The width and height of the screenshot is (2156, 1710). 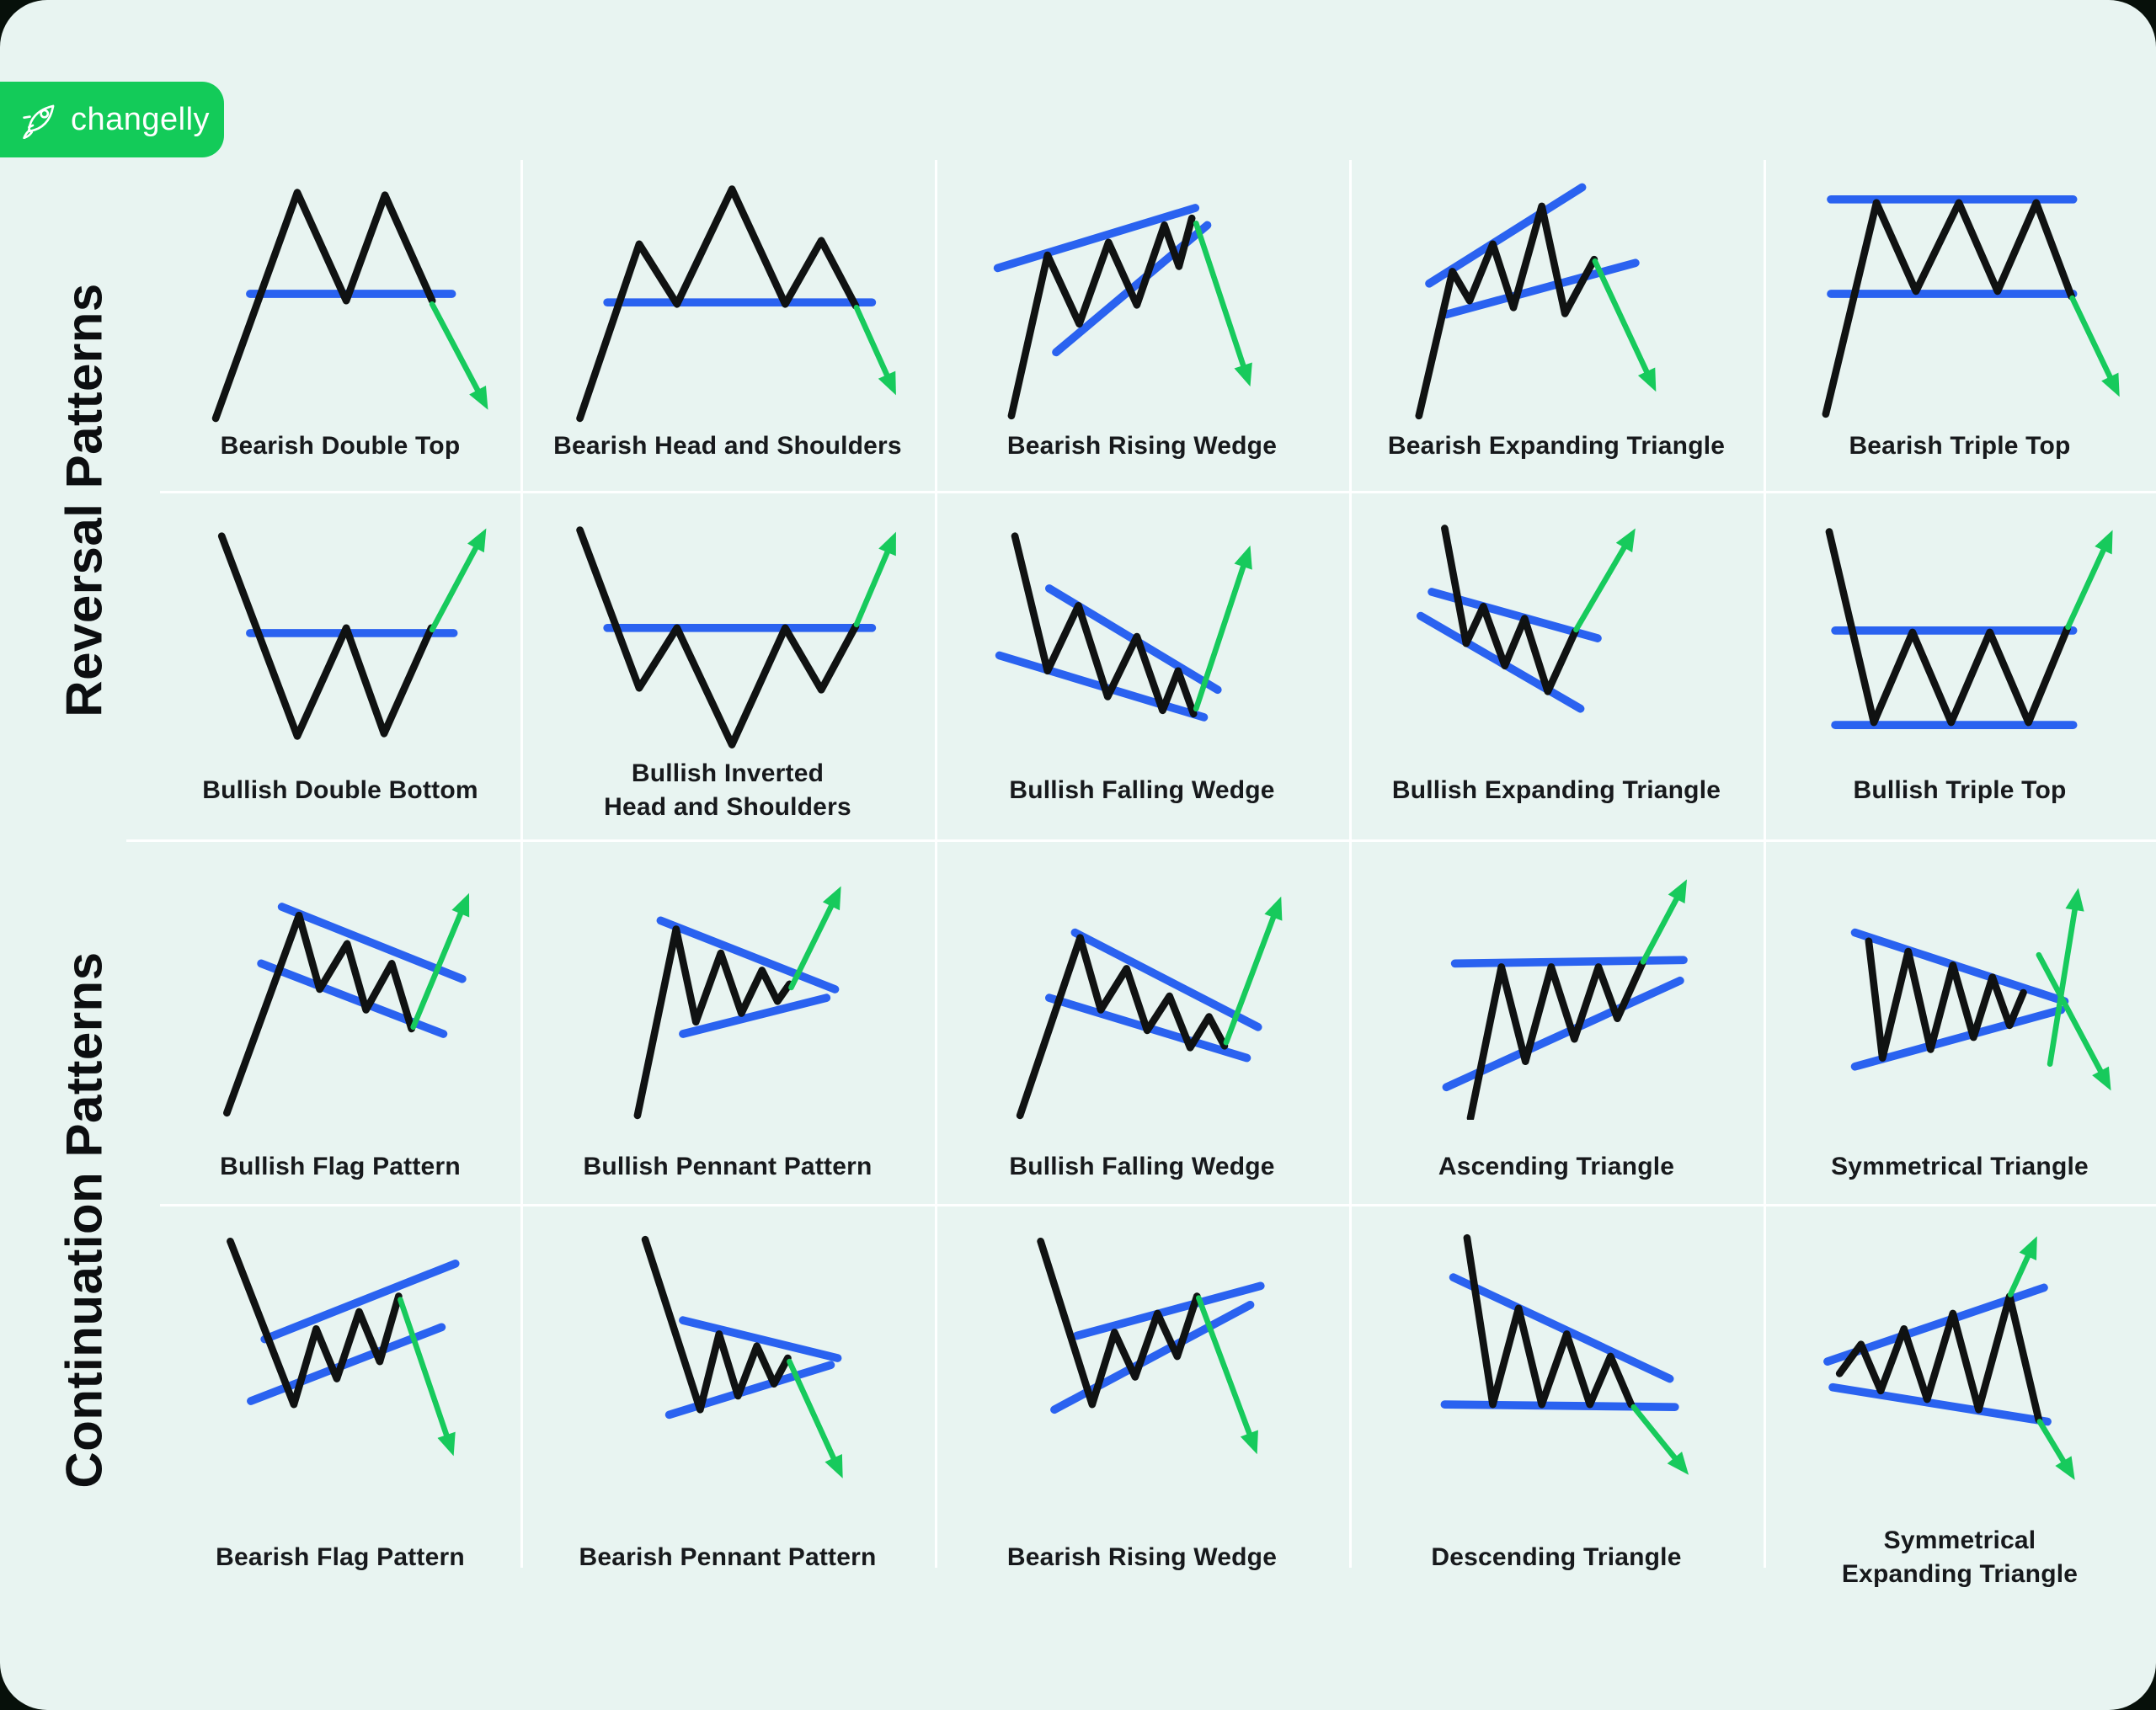 I want to click on logo-wordmark: changelly, so click(x=141, y=119).